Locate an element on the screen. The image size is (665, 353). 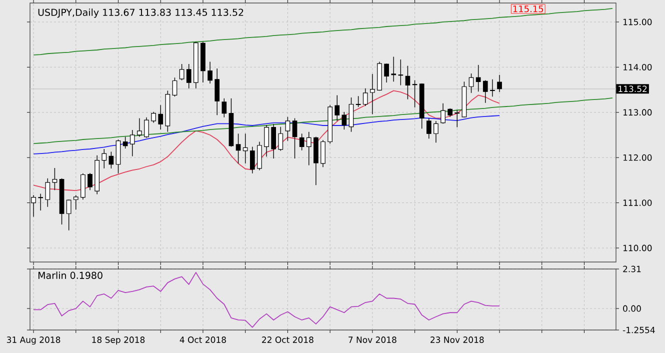
y-tick-label: 111.00 is located at coordinates (637, 203).